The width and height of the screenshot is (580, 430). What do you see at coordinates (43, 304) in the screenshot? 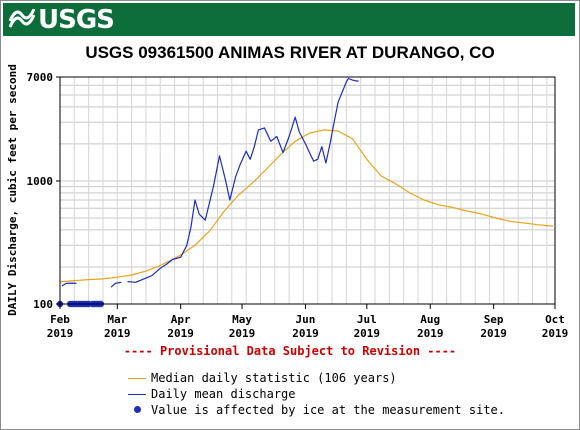
I see `y-tick-label: 100` at bounding box center [43, 304].